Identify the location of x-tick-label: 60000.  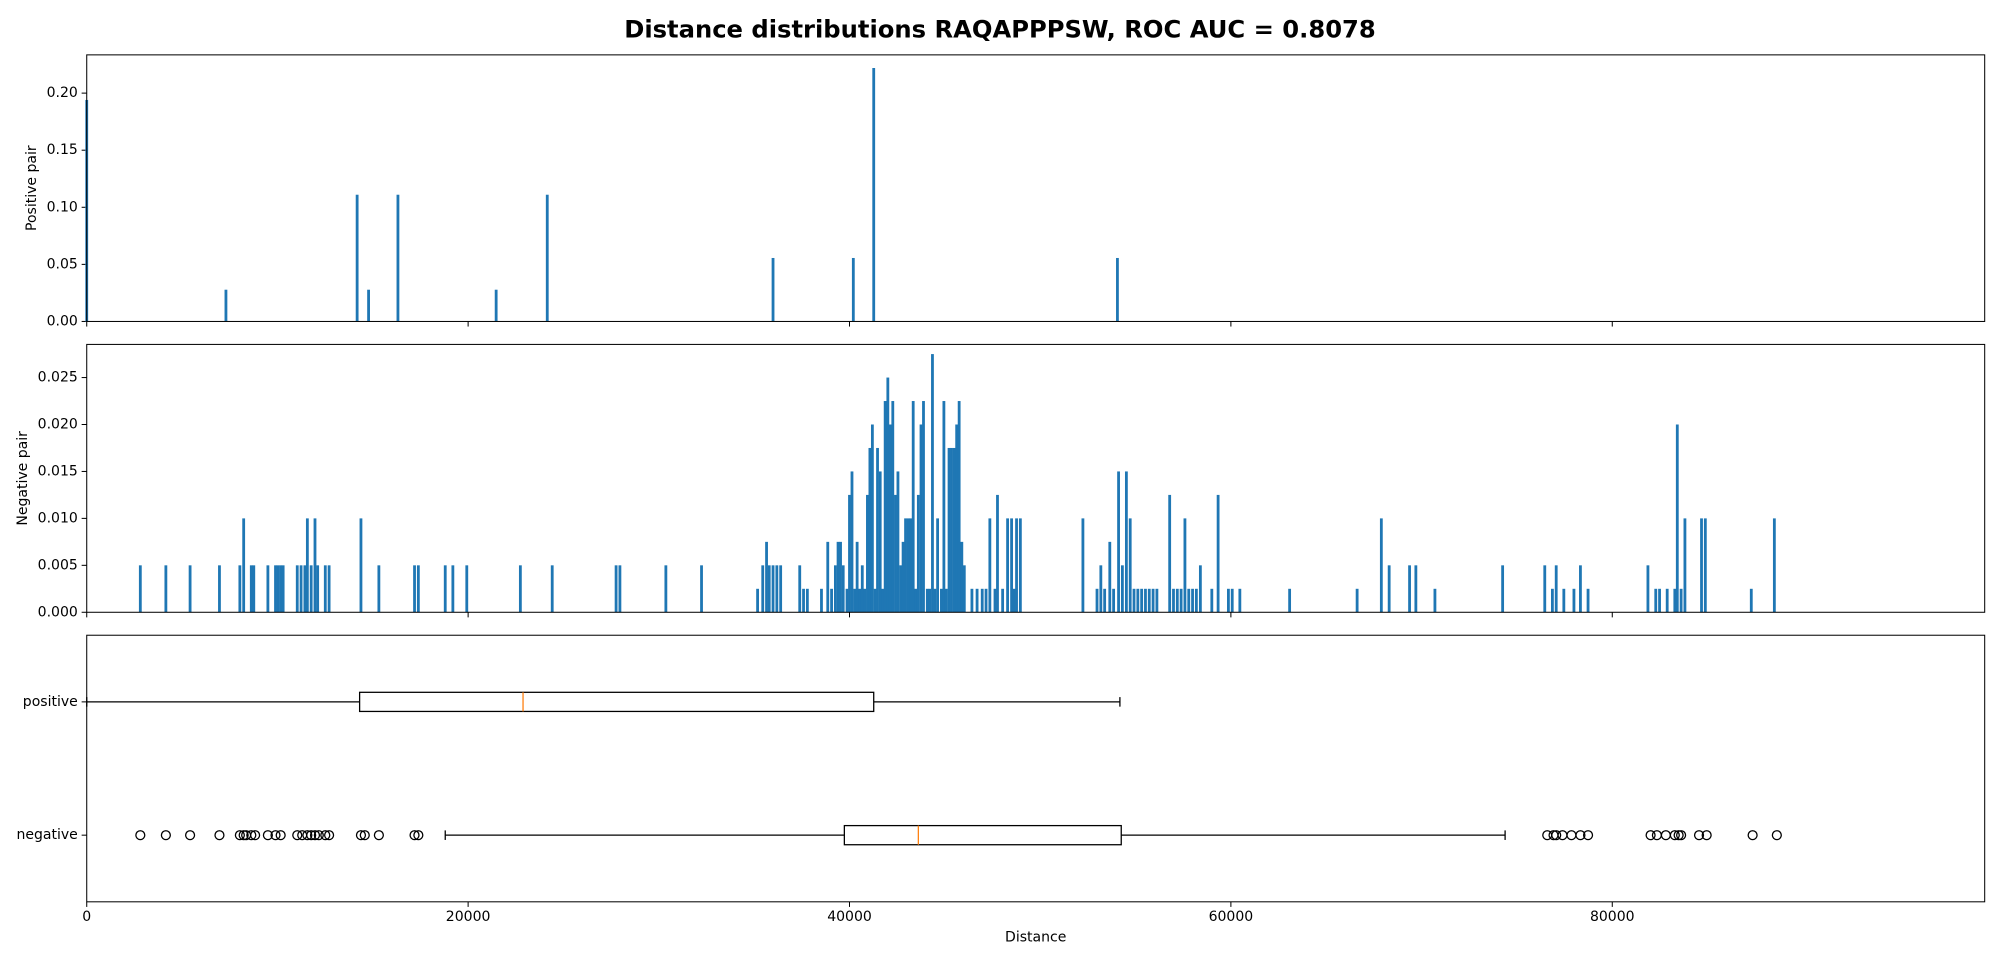
(1231, 917).